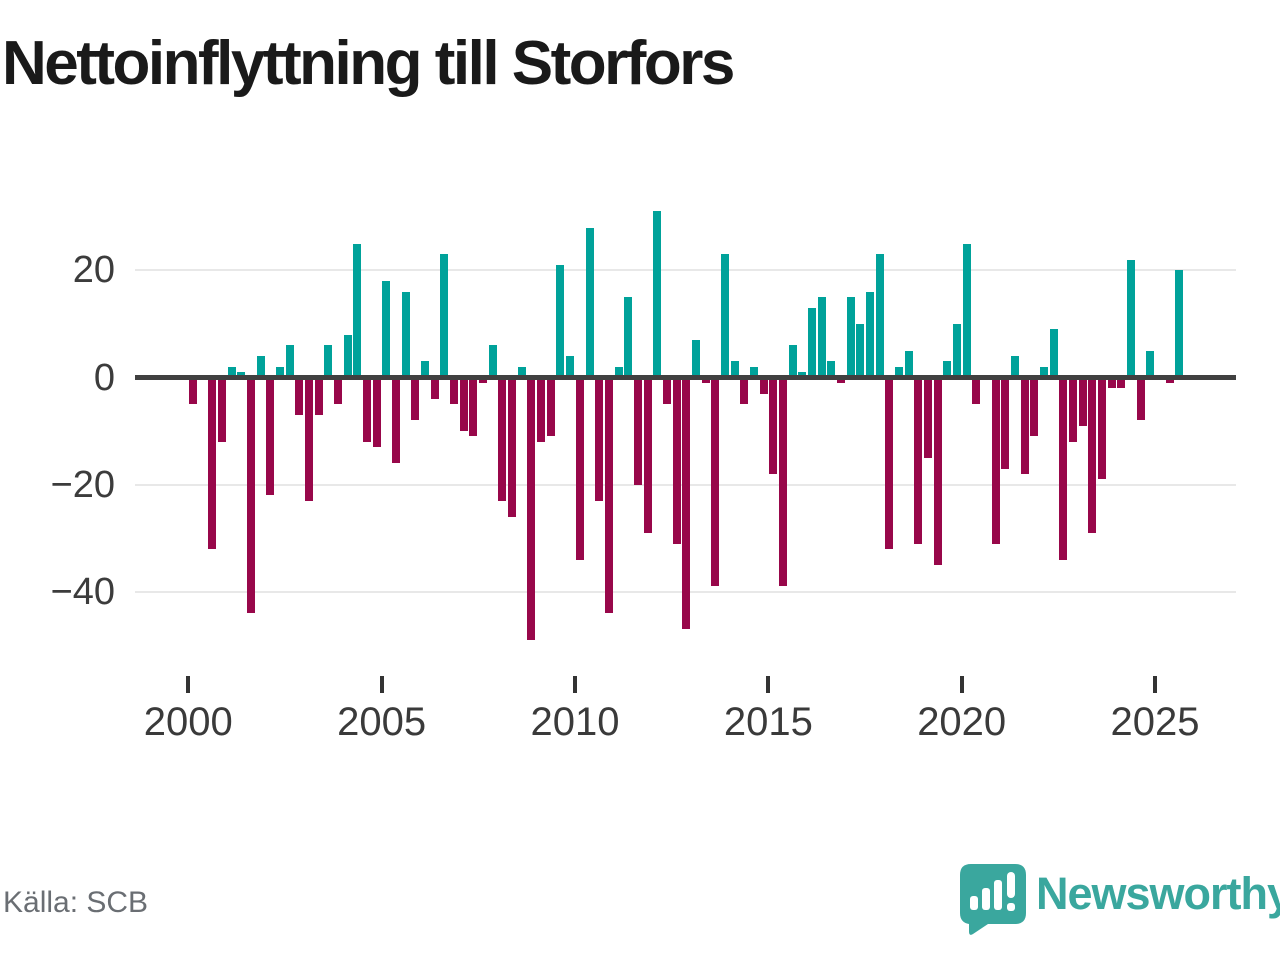 This screenshot has width=1280, height=960. Describe the element at coordinates (685, 270) in the screenshot. I see `gridline` at that location.